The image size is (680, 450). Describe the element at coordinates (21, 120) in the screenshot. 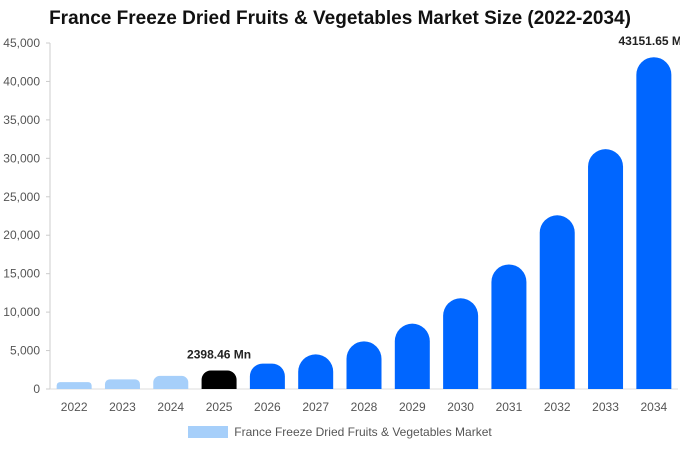

I see `y-tick-label: 35,000` at that location.